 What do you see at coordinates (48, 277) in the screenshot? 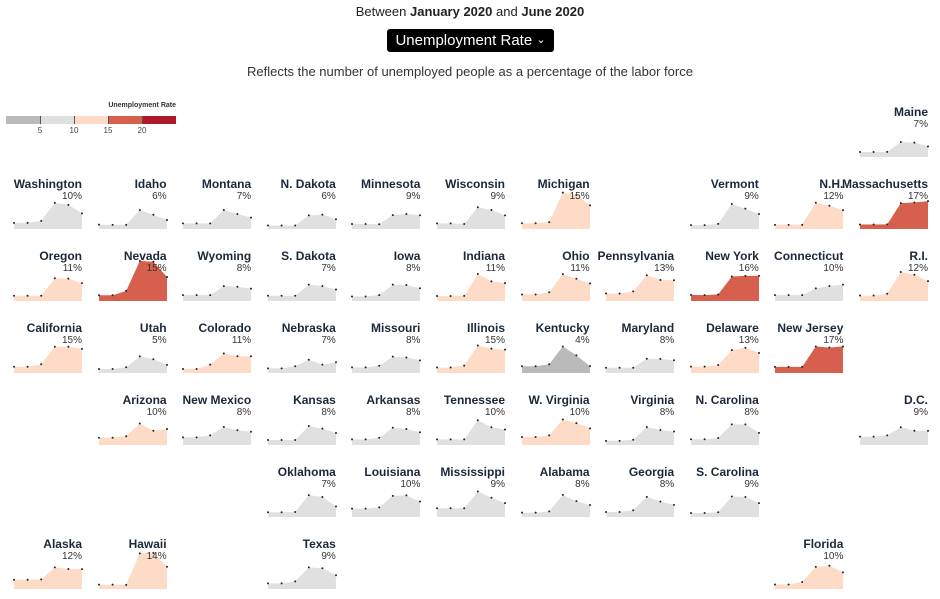
I see `state-tile: Oregon 11%` at bounding box center [48, 277].